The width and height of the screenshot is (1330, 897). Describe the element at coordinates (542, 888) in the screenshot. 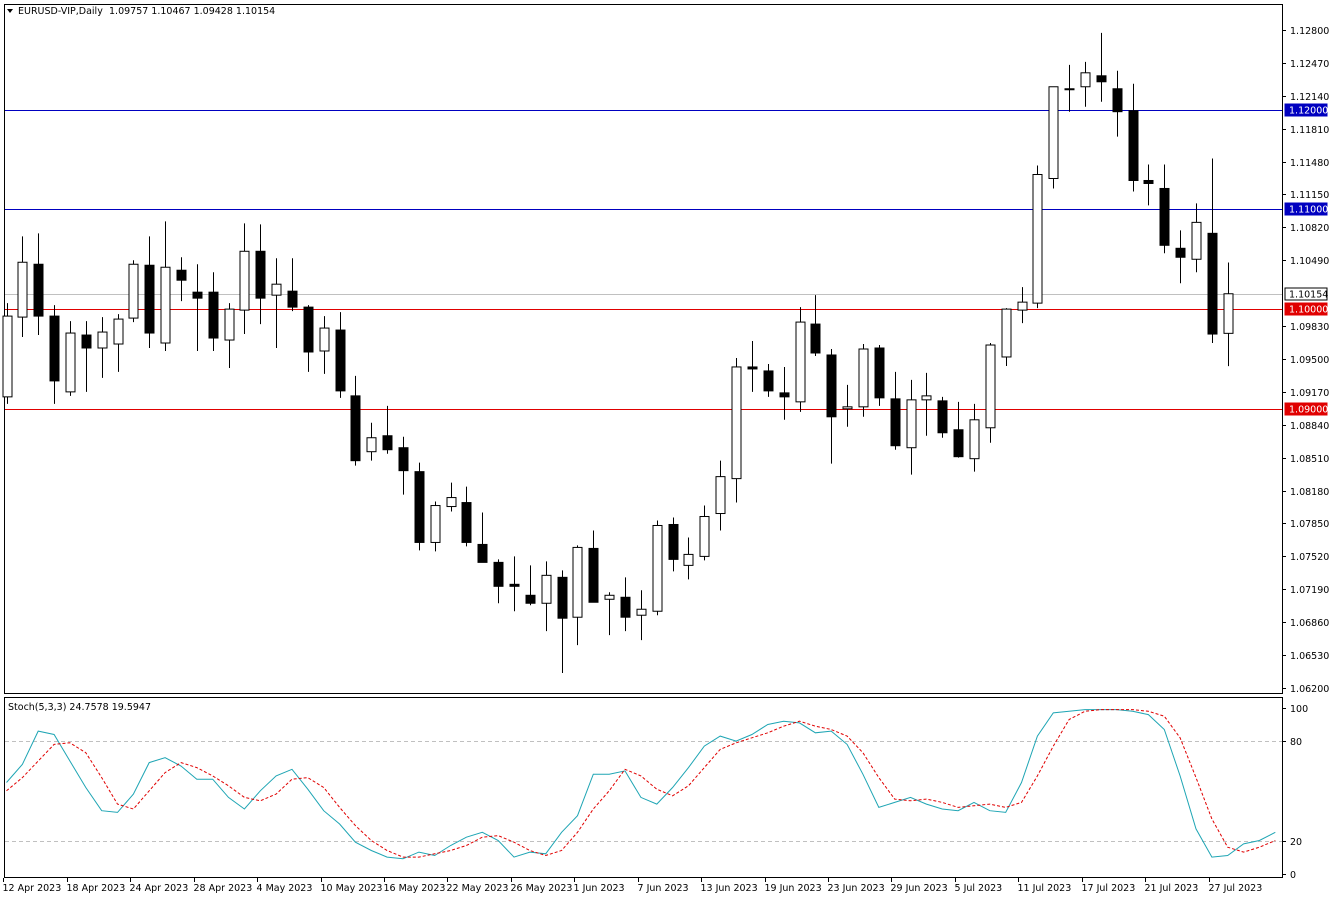

I see `date-tick-label: 26 May 2023` at that location.